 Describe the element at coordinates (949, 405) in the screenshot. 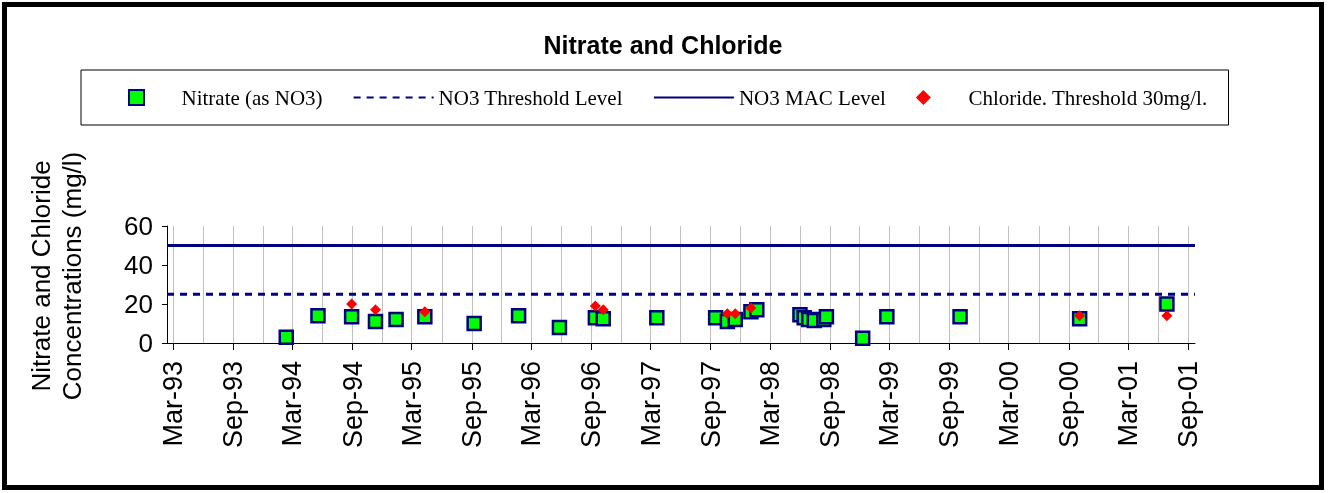

I see `x-tick-label: Sep-99` at that location.